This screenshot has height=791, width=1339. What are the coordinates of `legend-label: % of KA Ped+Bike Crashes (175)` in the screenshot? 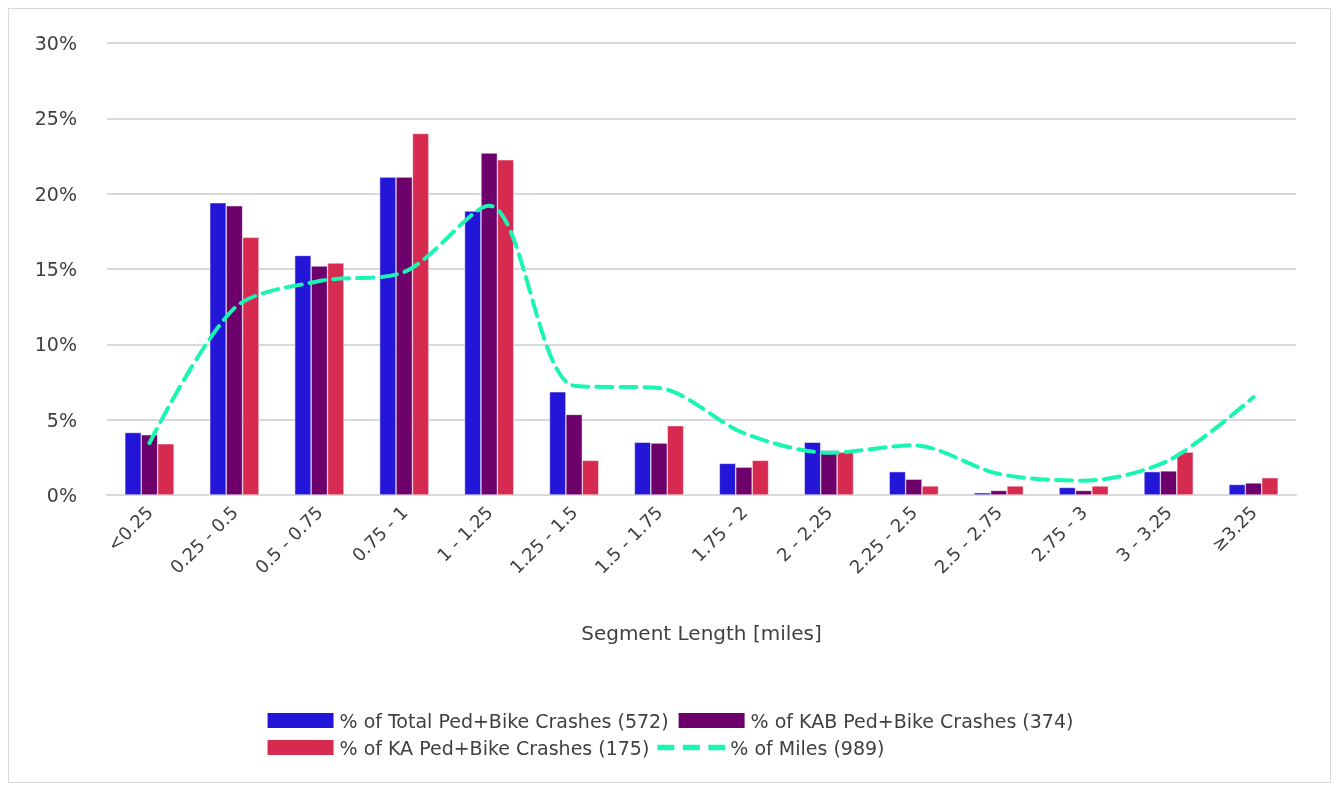 It's located at (494, 747).